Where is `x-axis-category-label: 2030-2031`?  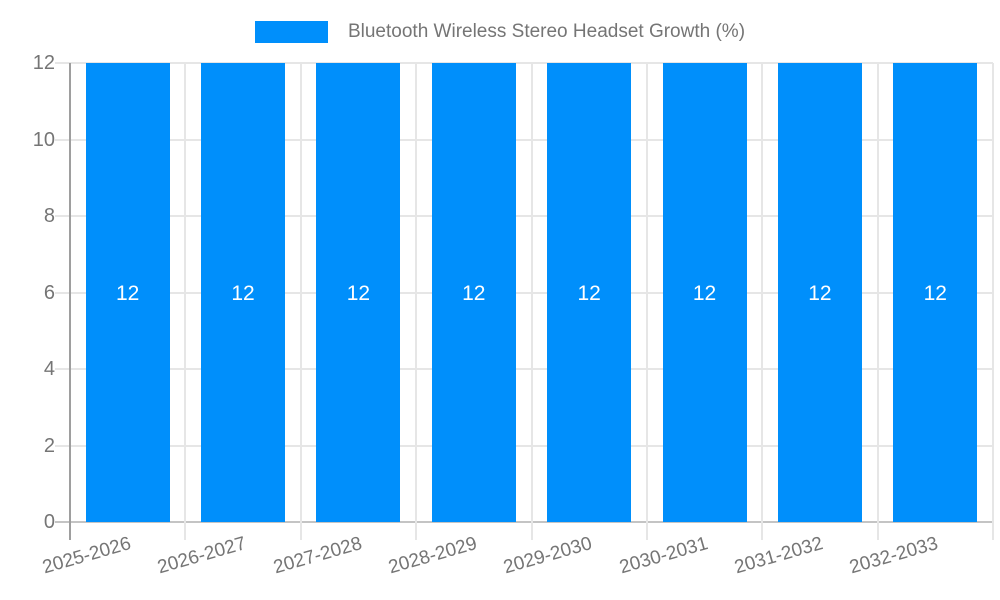
x-axis-category-label: 2030-2031 is located at coordinates (663, 556).